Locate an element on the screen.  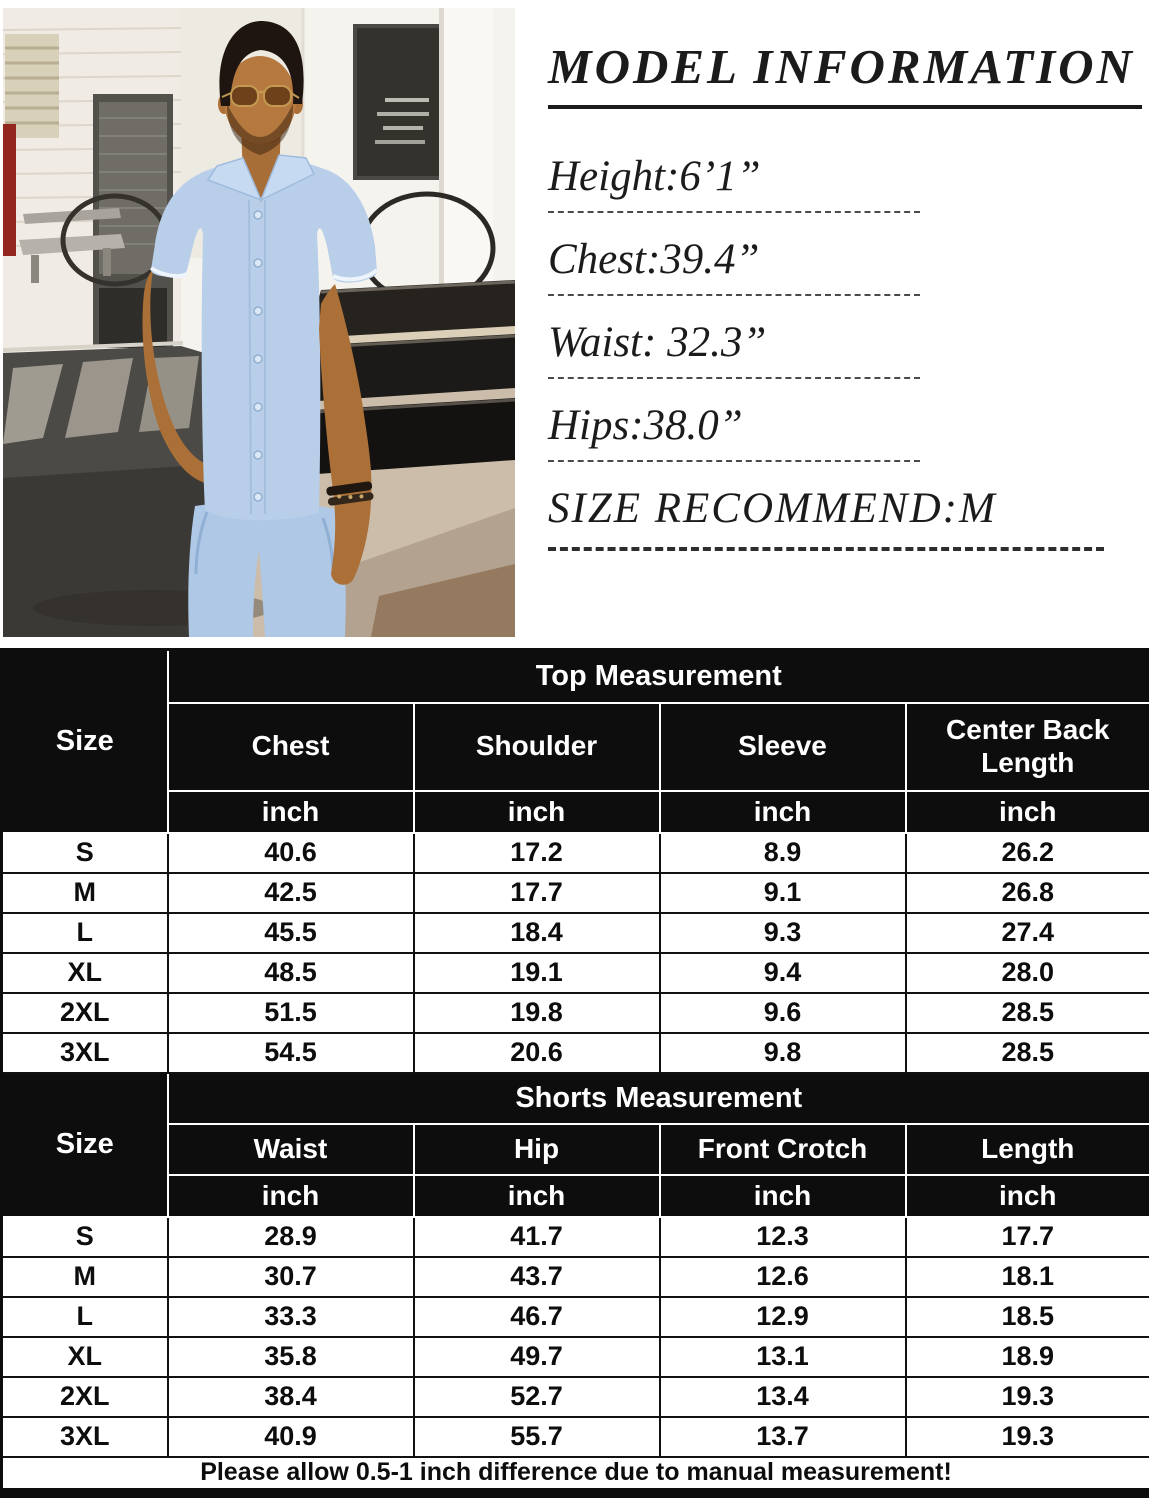
right-arm is located at coordinates (178, 377).